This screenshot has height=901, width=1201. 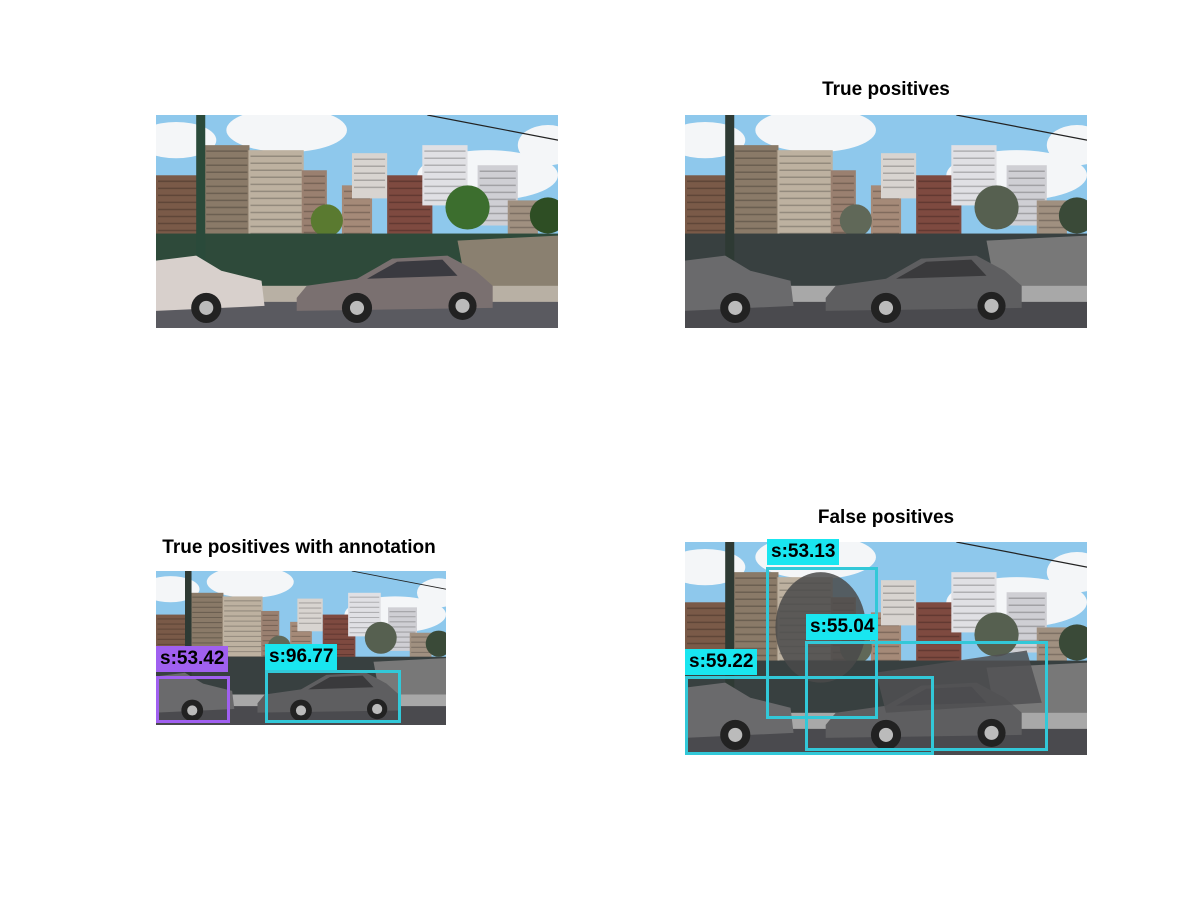 What do you see at coordinates (886, 517) in the screenshot?
I see `panel-title-false-positives: False positives` at bounding box center [886, 517].